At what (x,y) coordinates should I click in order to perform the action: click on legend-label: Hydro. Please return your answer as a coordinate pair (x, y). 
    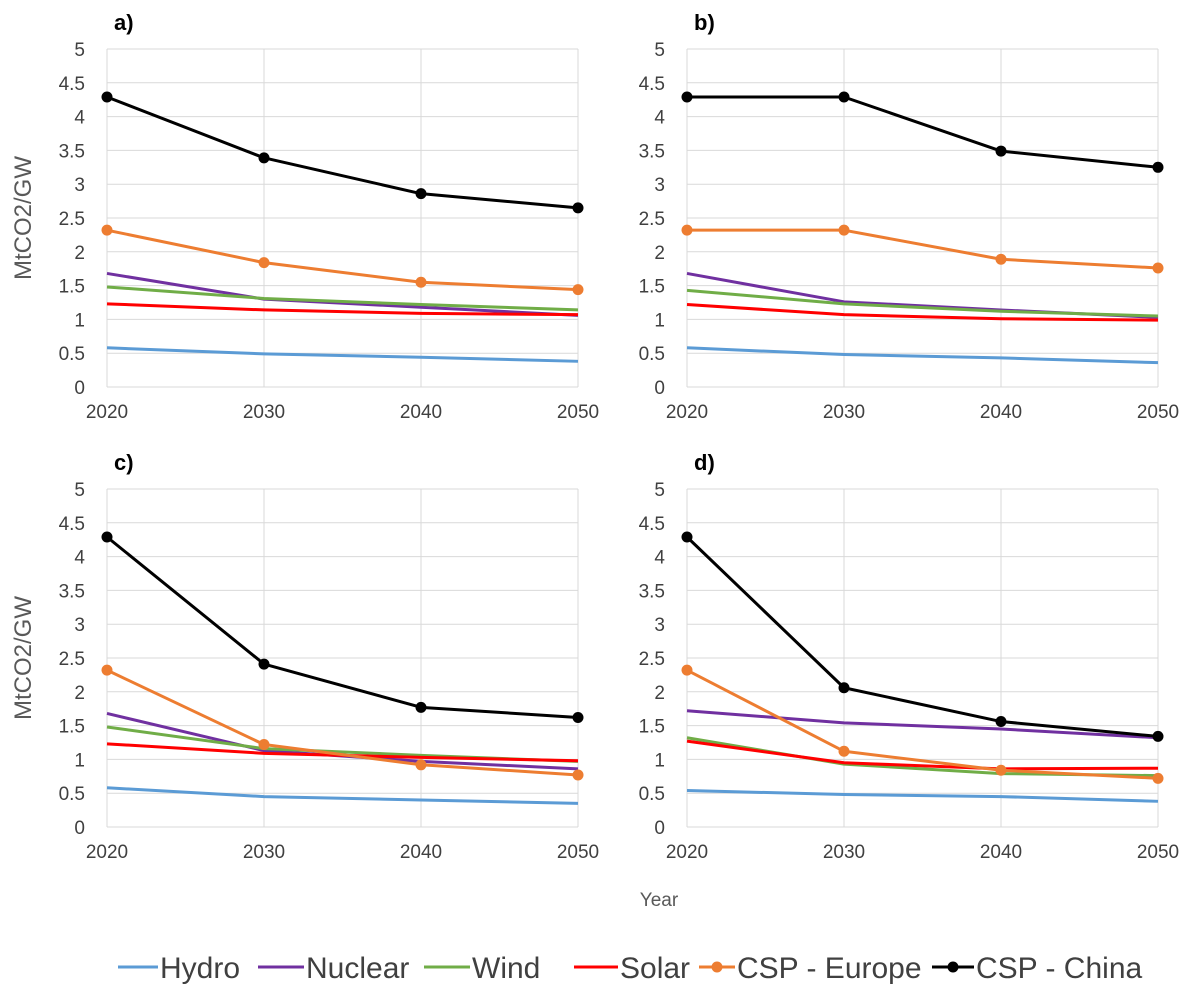
    Looking at the image, I should click on (200, 968).